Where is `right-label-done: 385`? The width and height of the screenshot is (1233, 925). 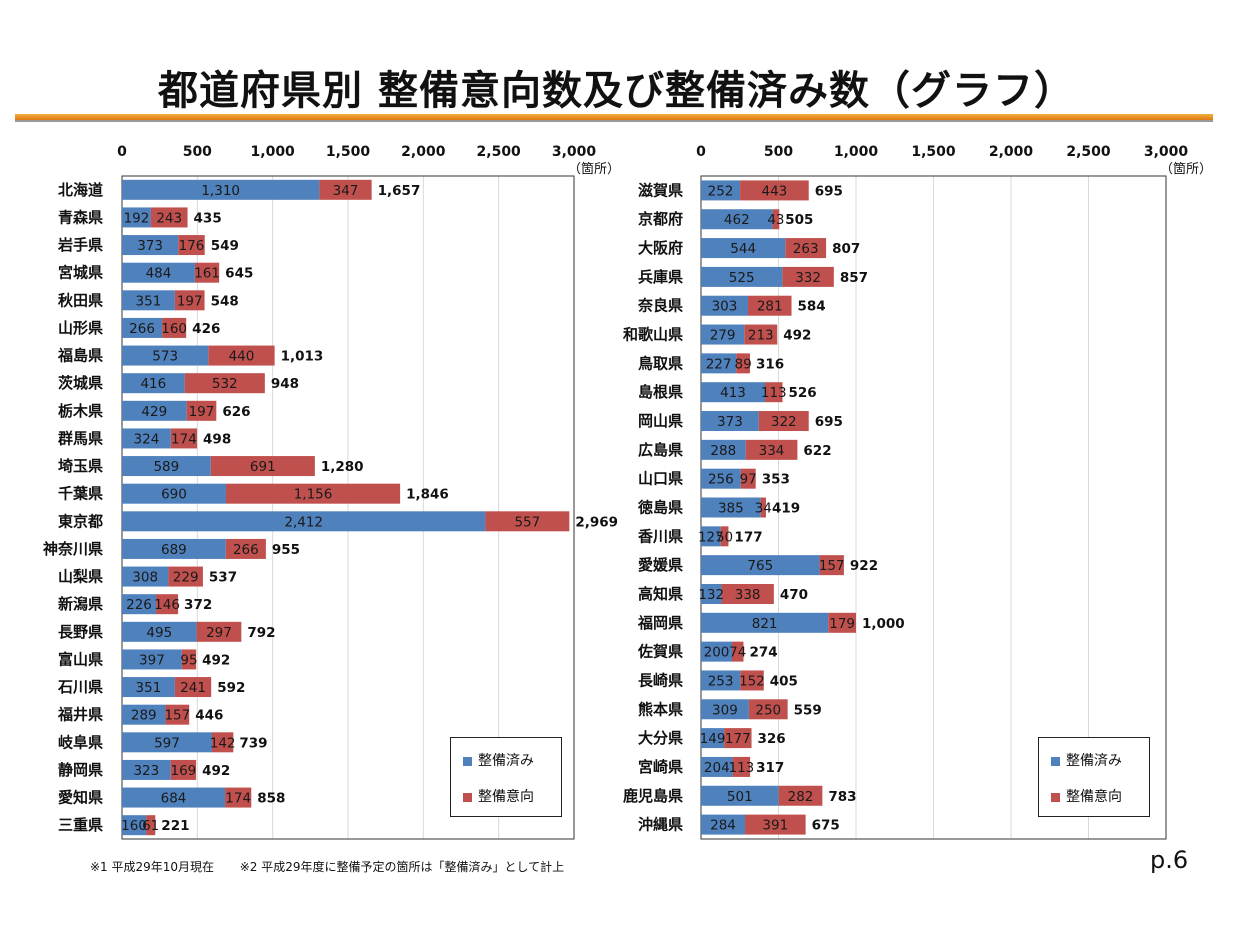 right-label-done: 385 is located at coordinates (731, 509).